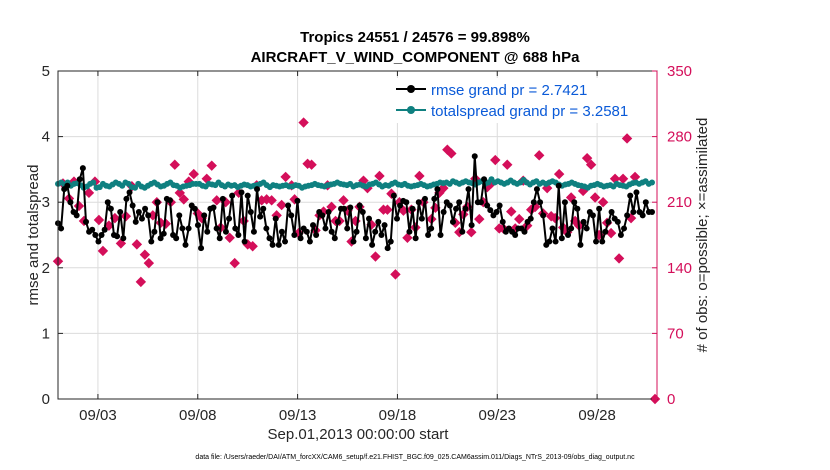 The height and width of the screenshot is (470, 830). What do you see at coordinates (411, 89) in the screenshot?
I see `legend-marker-rmse` at bounding box center [411, 89].